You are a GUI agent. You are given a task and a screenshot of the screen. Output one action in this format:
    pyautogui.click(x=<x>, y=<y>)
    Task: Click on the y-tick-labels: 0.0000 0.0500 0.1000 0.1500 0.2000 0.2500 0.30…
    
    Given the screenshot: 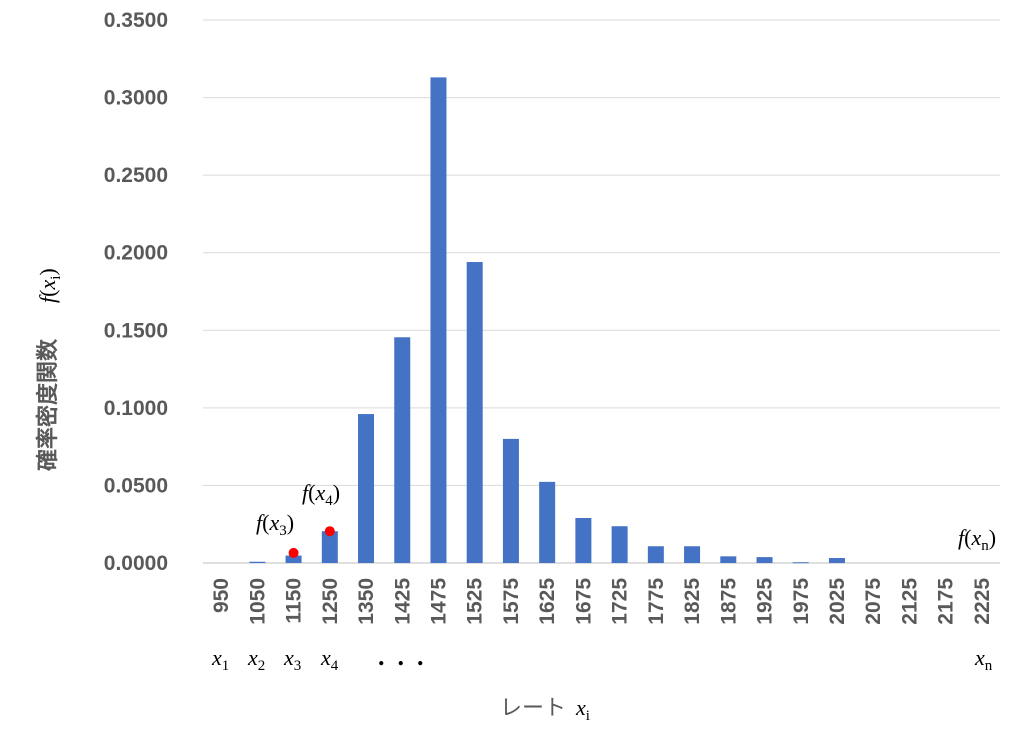 What is the action you would take?
    pyautogui.click(x=136, y=292)
    